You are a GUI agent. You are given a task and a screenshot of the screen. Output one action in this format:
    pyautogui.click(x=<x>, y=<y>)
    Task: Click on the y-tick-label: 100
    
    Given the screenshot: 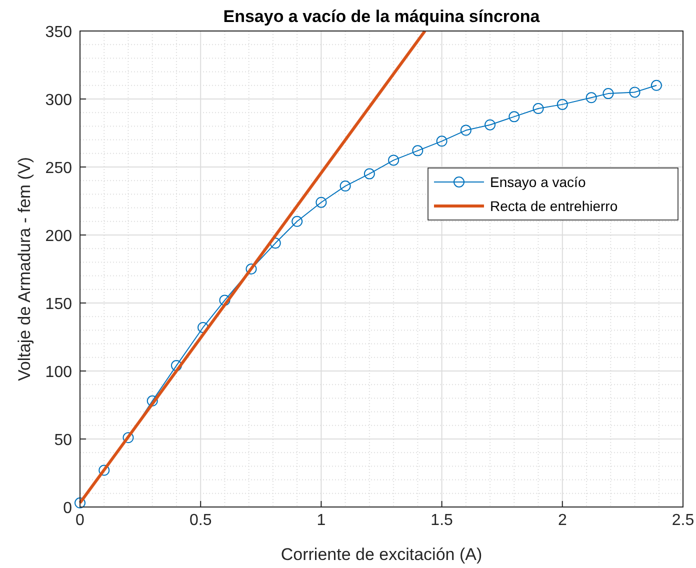 What is the action you would take?
    pyautogui.click(x=58, y=372)
    